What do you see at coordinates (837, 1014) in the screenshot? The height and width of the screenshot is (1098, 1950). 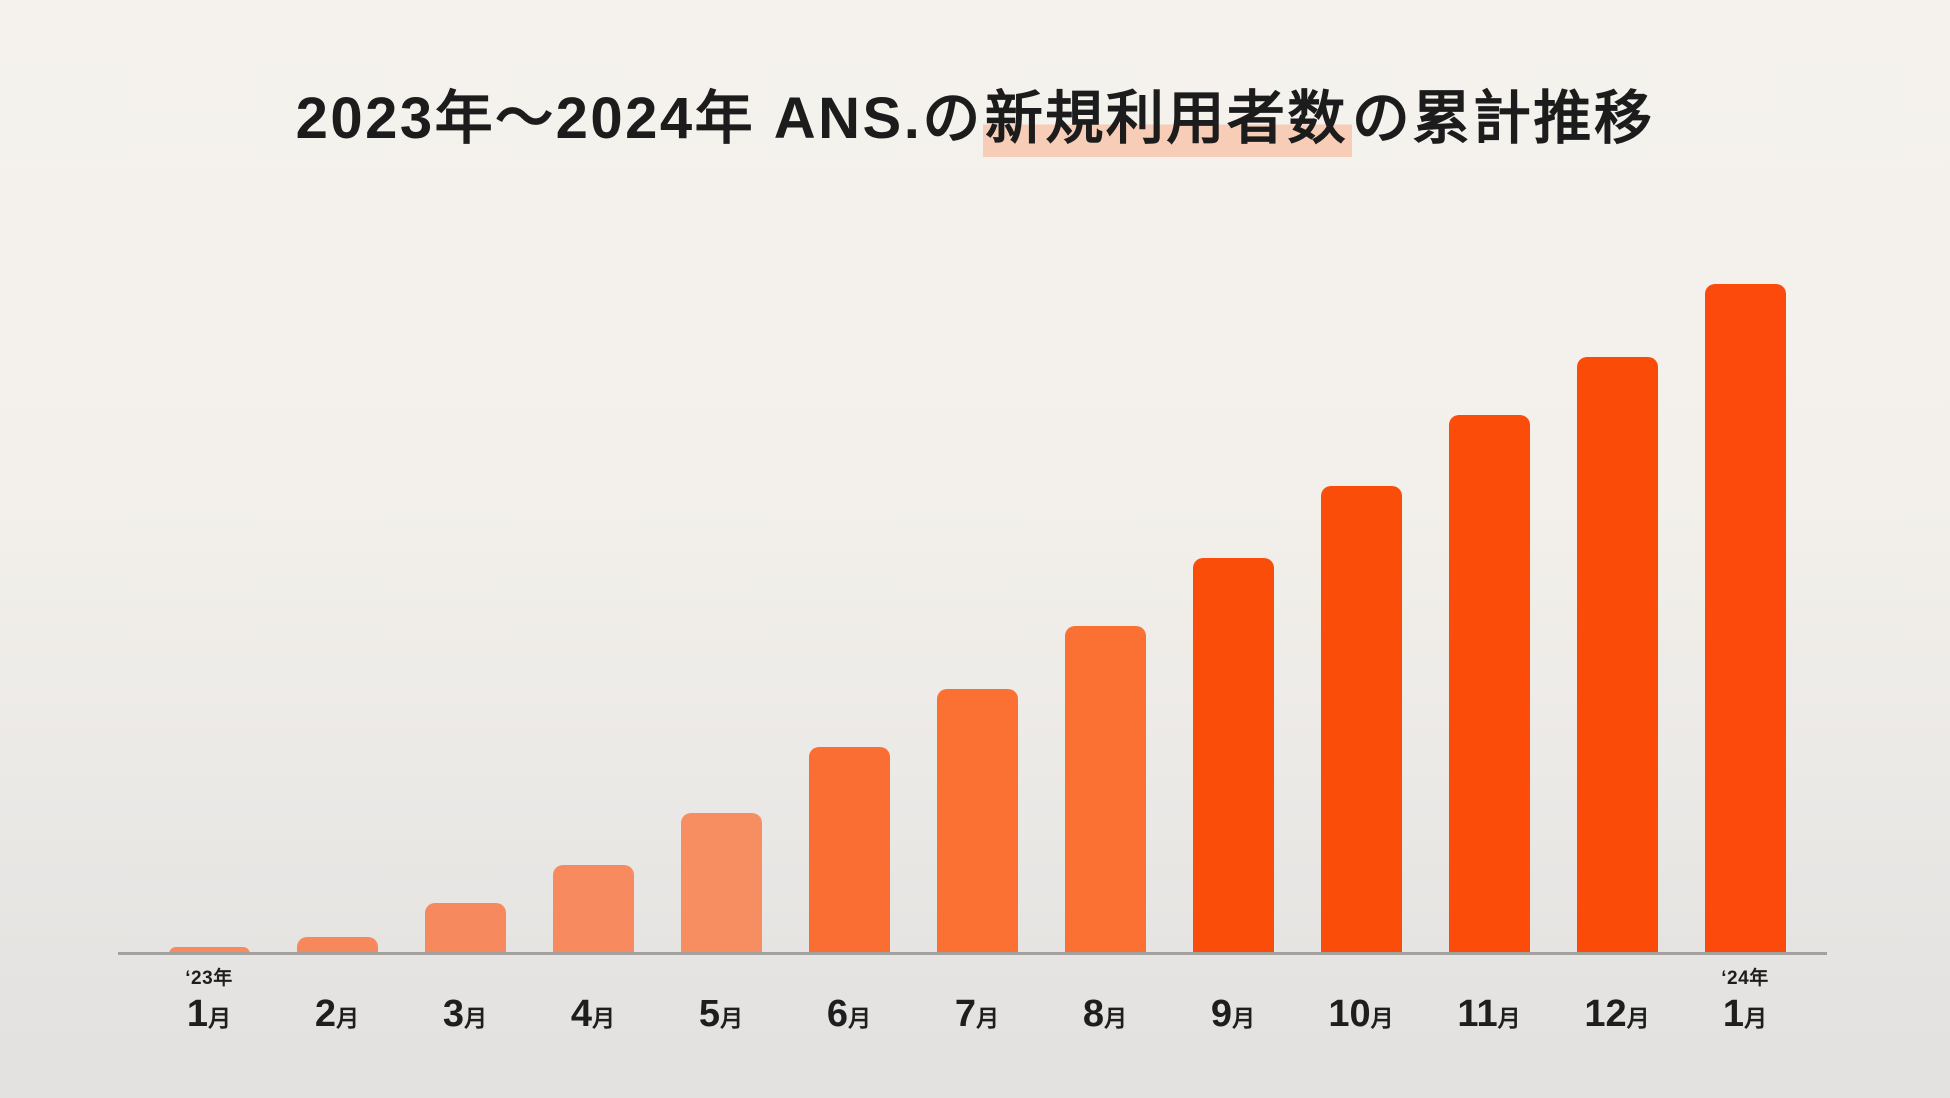 I see `month-number: 6` at bounding box center [837, 1014].